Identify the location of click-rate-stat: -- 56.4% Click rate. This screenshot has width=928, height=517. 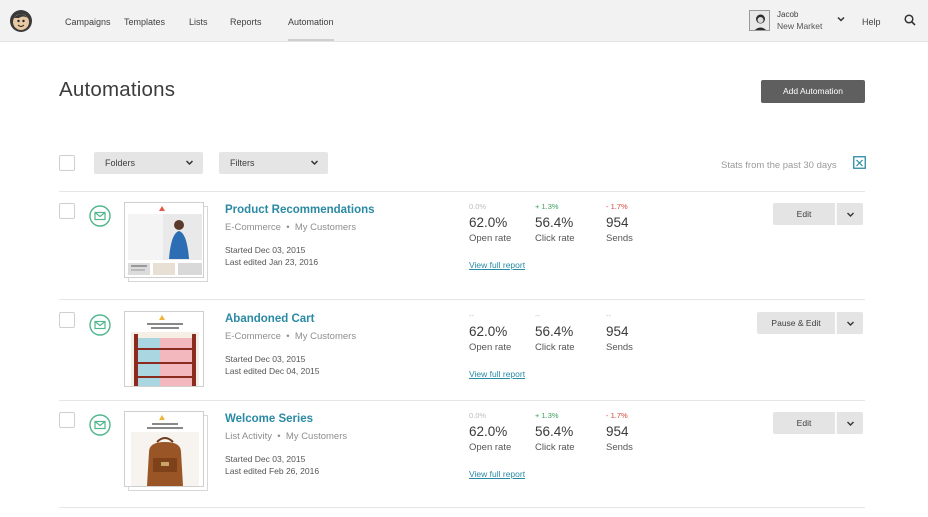
(565, 332).